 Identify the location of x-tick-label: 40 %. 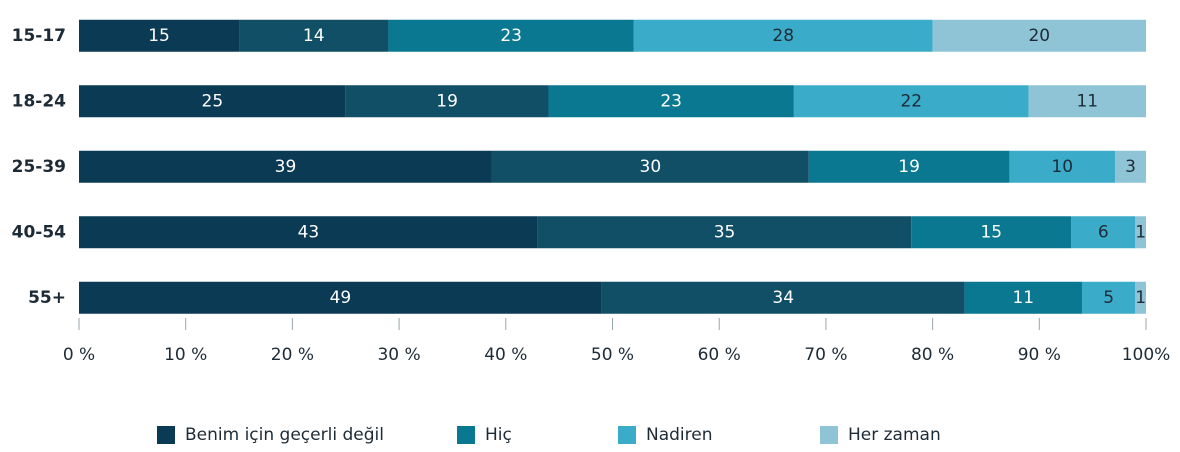
(505, 355).